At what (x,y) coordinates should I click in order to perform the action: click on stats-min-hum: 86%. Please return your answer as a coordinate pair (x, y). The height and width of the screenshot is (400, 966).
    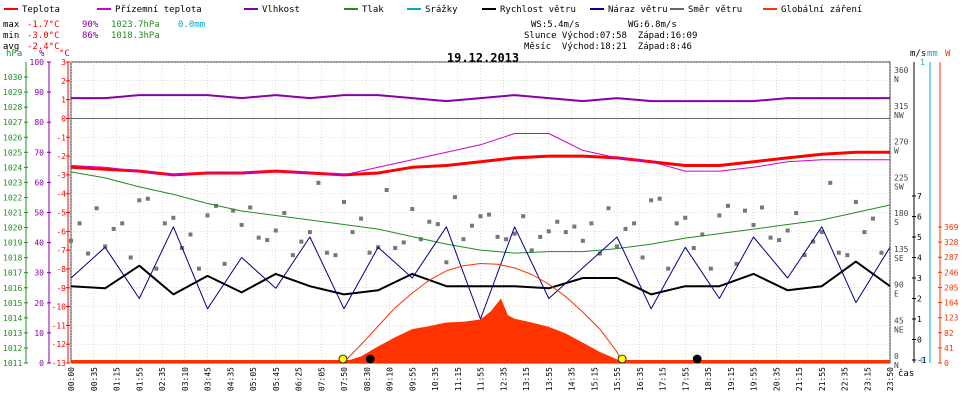
    Looking at the image, I should click on (90, 36).